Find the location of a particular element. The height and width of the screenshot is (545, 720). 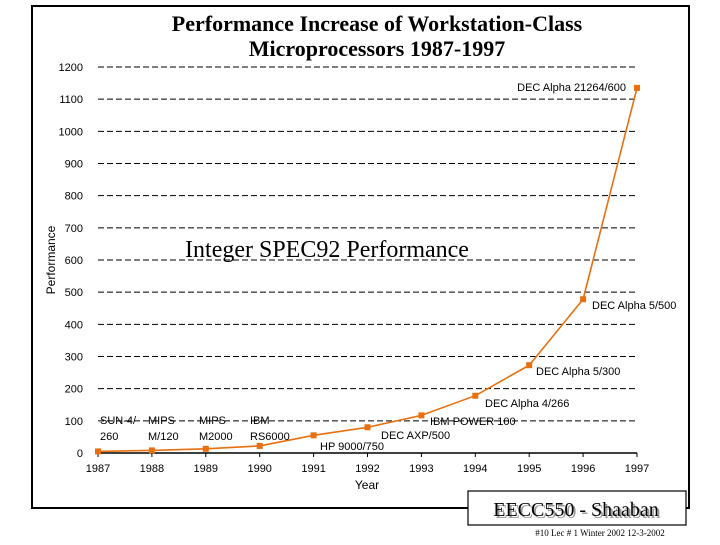

x-tick-label: 1991 is located at coordinates (313, 469).